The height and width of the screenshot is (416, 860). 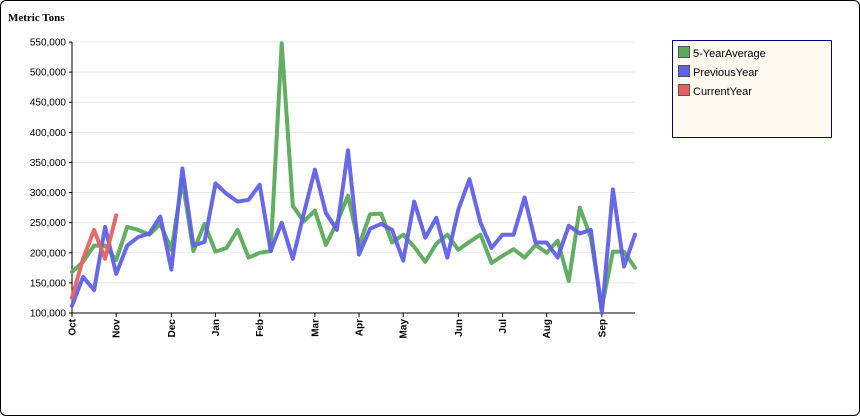 What do you see at coordinates (360, 327) in the screenshot?
I see `x-tick-label: Apr` at bounding box center [360, 327].